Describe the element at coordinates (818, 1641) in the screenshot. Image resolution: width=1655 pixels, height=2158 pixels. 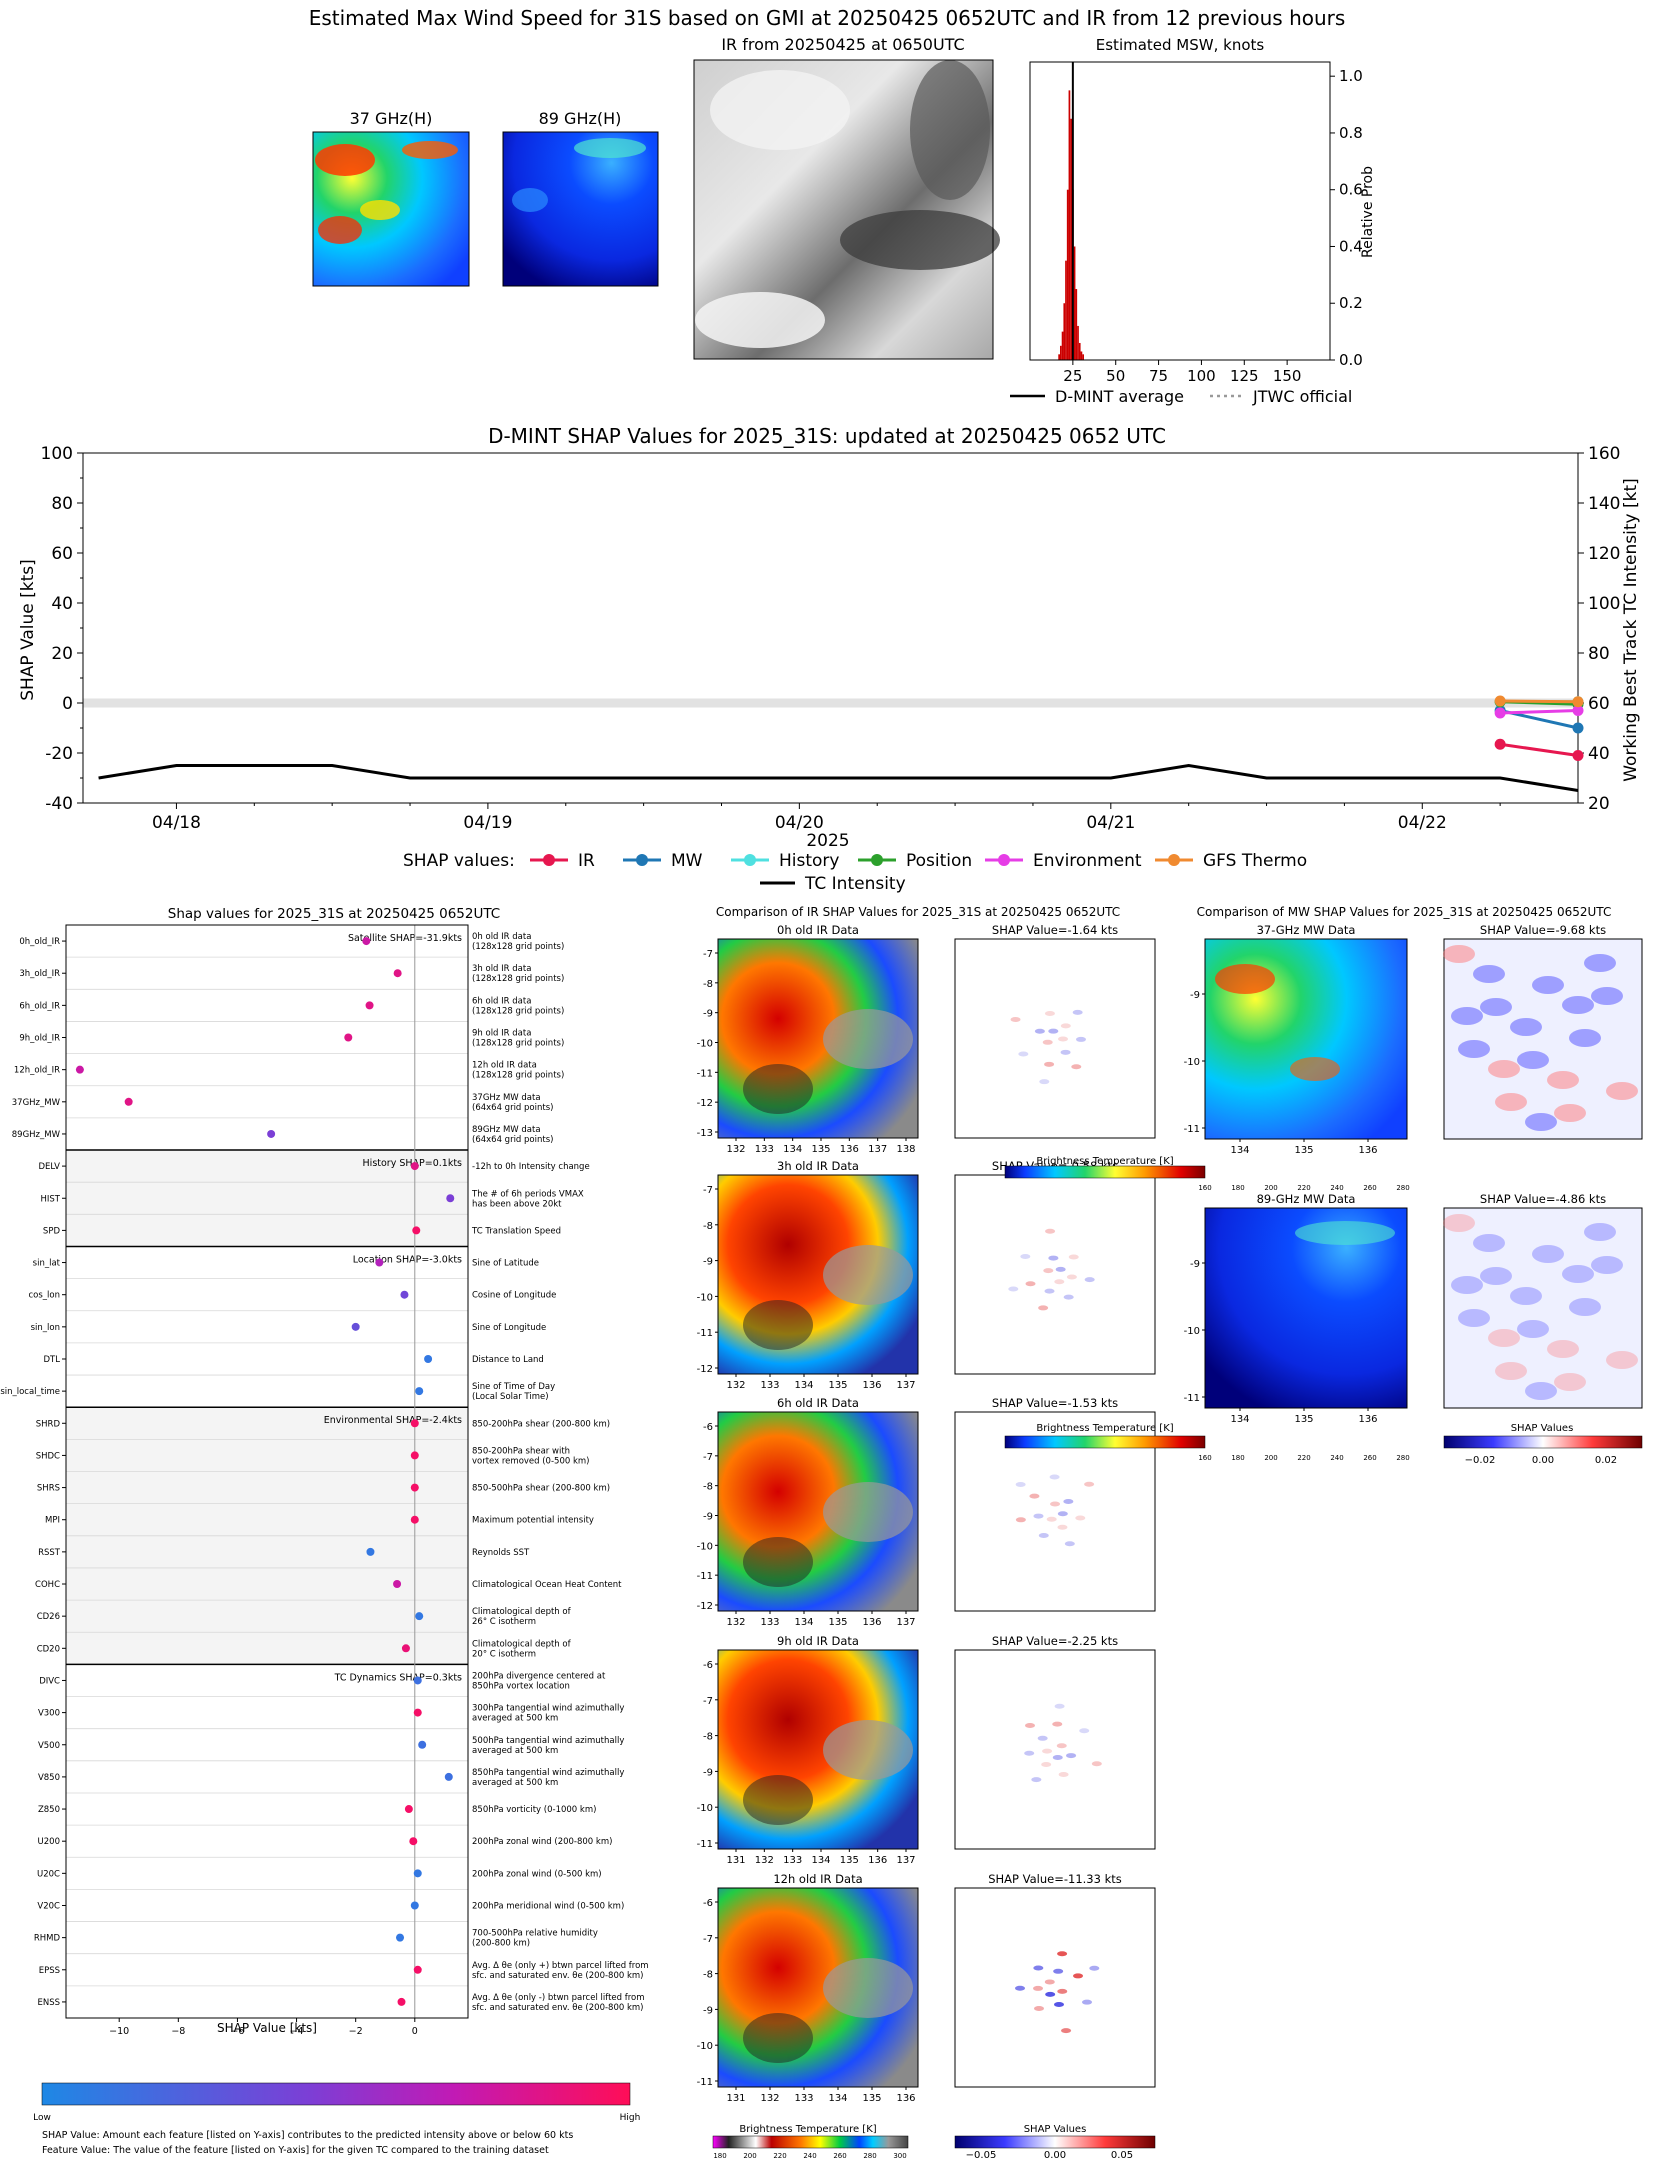
I see `ir-panel-label: 9h old IR Data` at that location.